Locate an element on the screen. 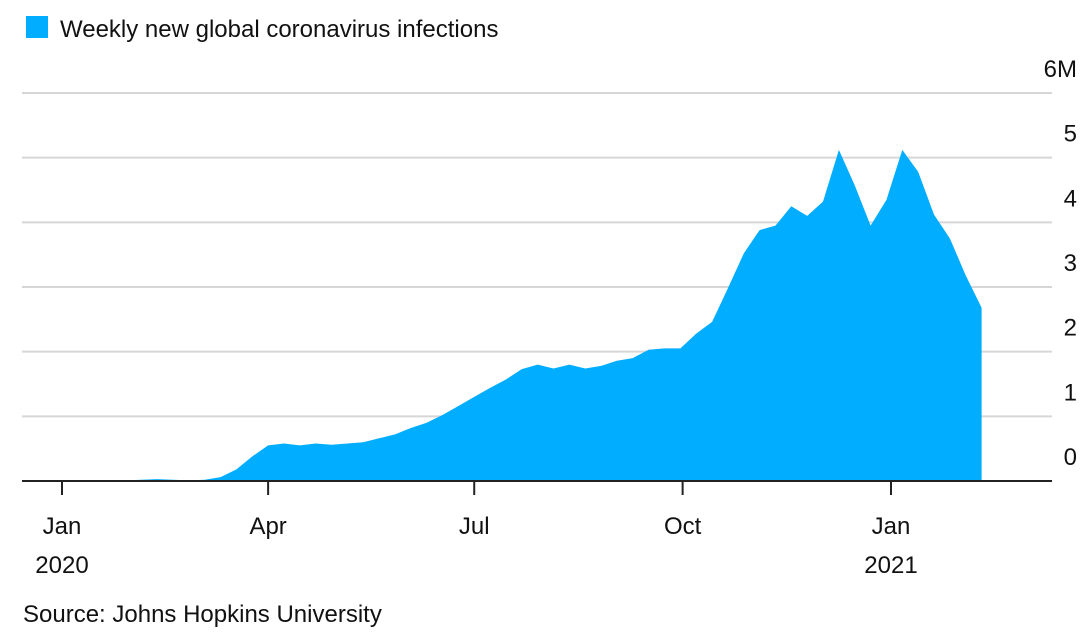 The width and height of the screenshot is (1090, 636). x-tick-year-label: 2020 is located at coordinates (61, 565).